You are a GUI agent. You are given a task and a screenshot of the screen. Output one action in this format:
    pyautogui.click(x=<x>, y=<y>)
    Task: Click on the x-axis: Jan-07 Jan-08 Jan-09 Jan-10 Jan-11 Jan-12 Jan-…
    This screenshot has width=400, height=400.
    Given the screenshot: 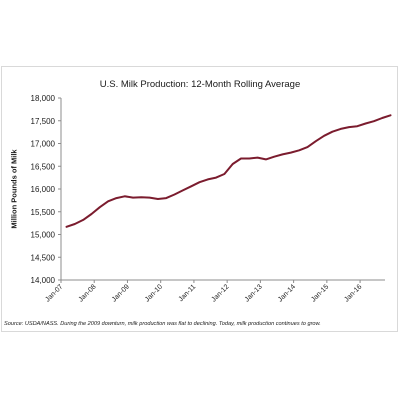 What is the action you would take?
    pyautogui.click(x=214, y=291)
    